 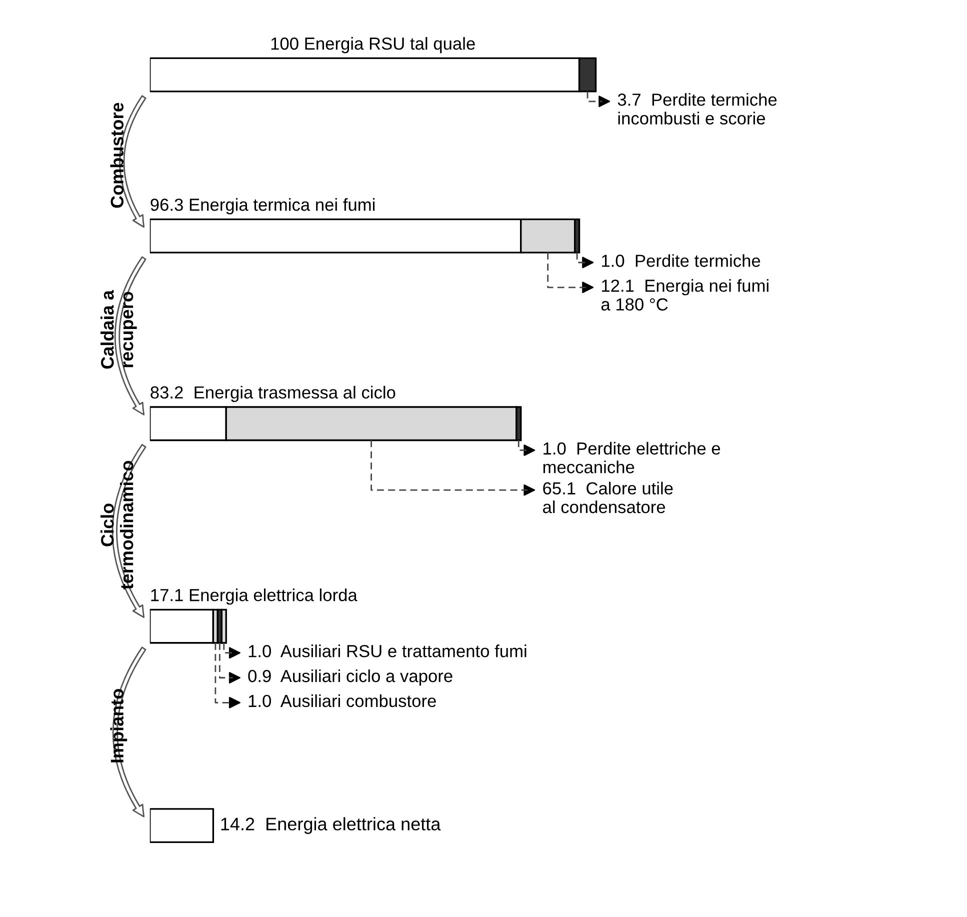 I want to click on data-label: 1.0 Ausiliari combustore, so click(x=342, y=701).